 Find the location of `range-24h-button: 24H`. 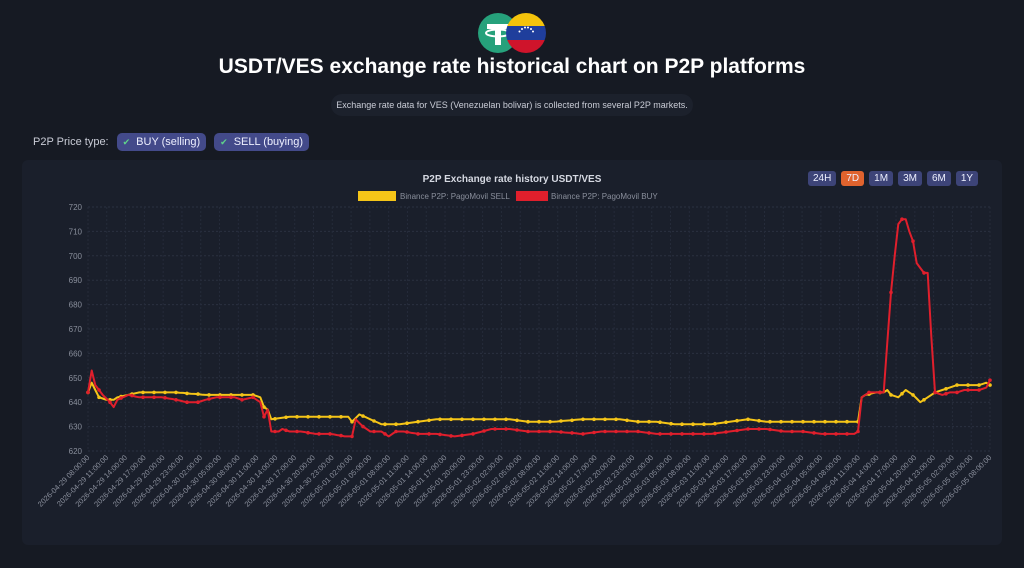

range-24h-button: 24H is located at coordinates (822, 178).